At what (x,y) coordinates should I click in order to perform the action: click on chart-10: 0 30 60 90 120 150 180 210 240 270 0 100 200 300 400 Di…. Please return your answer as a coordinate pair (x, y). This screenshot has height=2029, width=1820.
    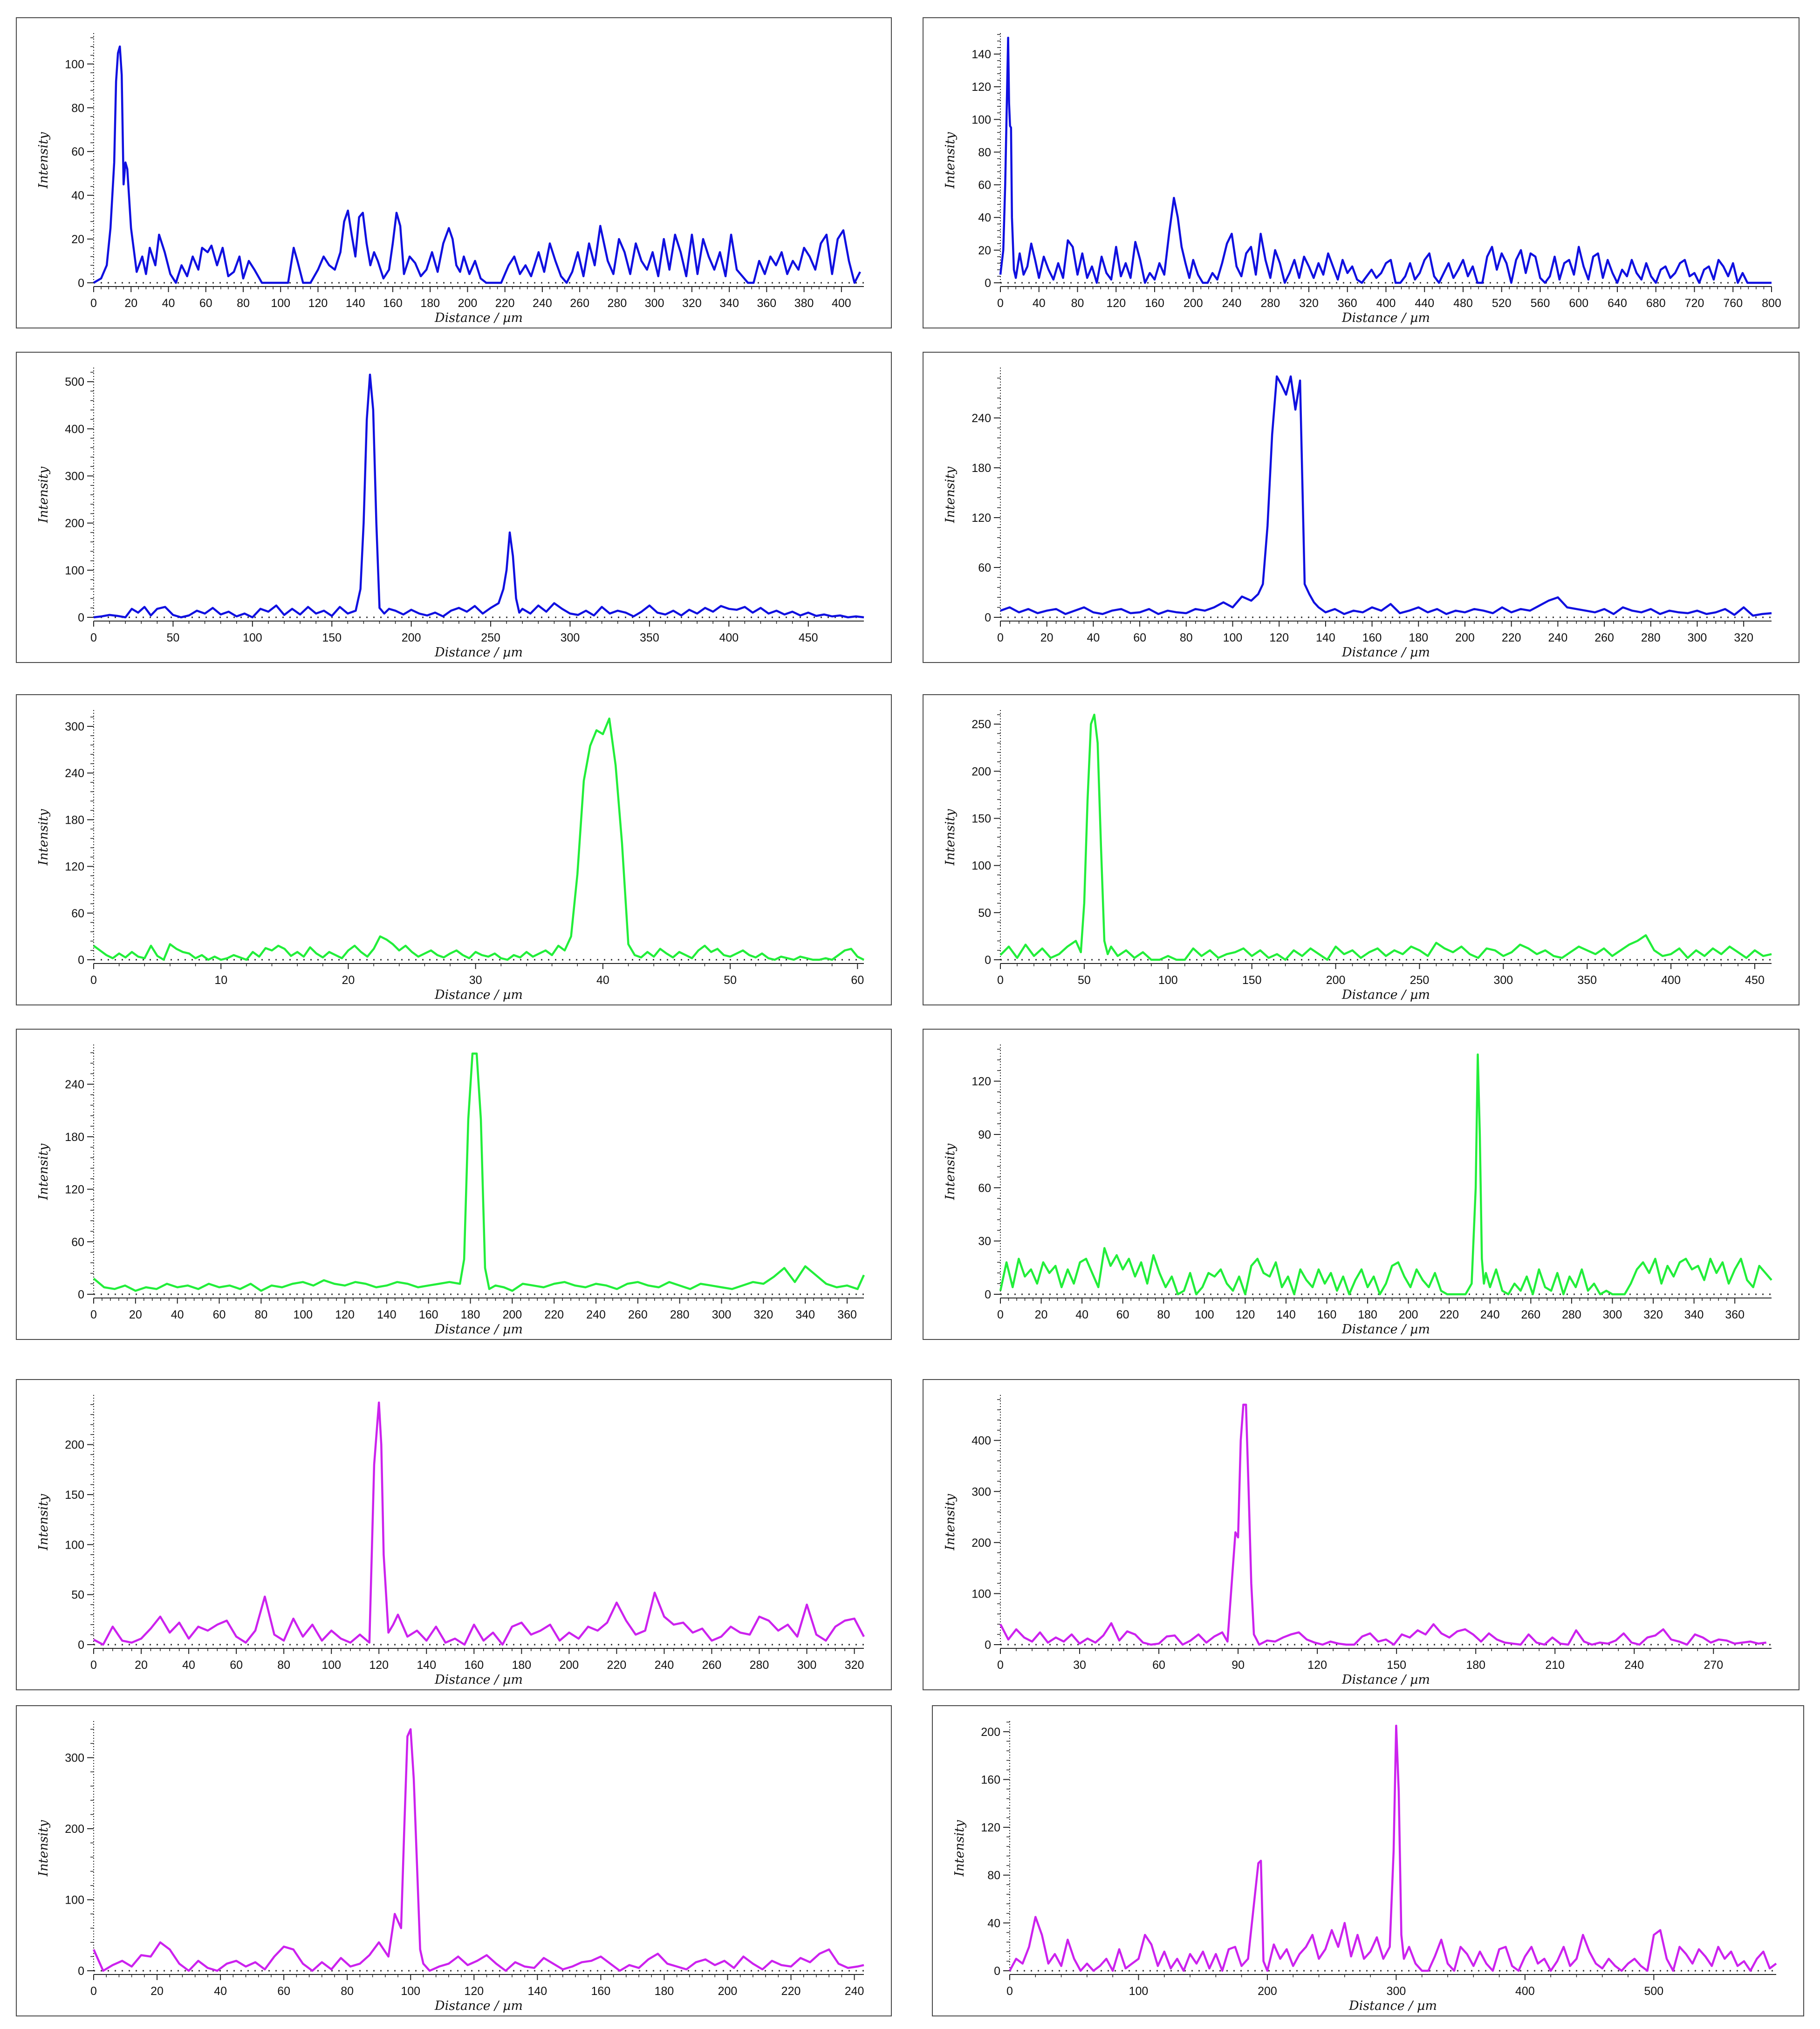
    Looking at the image, I should click on (1357, 1541).